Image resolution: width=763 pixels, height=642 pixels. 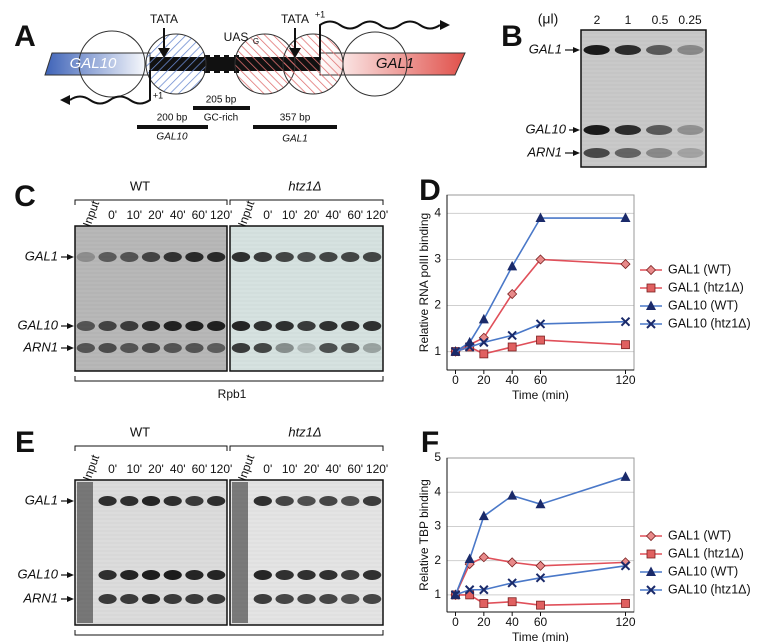 I want to click on y-axis-title: Relative TBP binding, so click(x=424, y=535).